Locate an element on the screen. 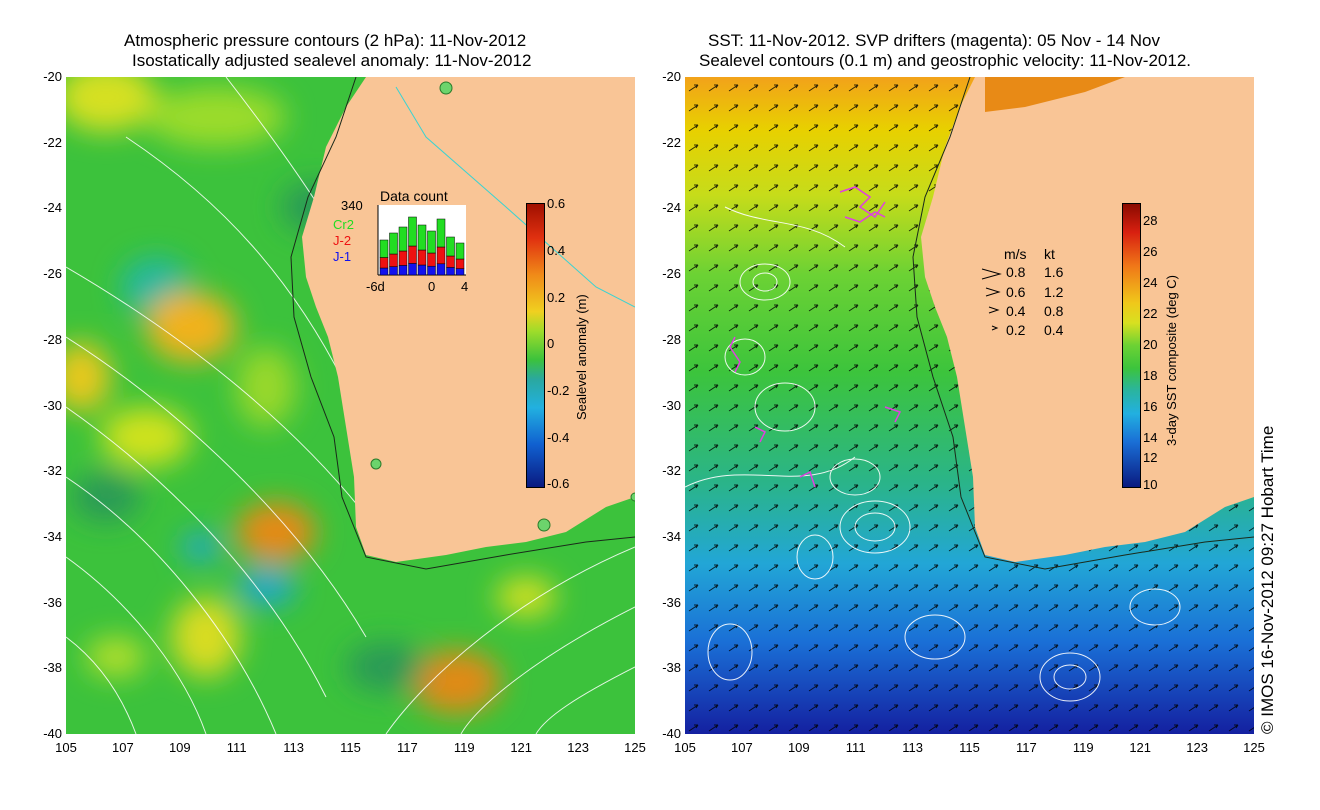  left-ytick-label: -20 is located at coordinates (52, 76).